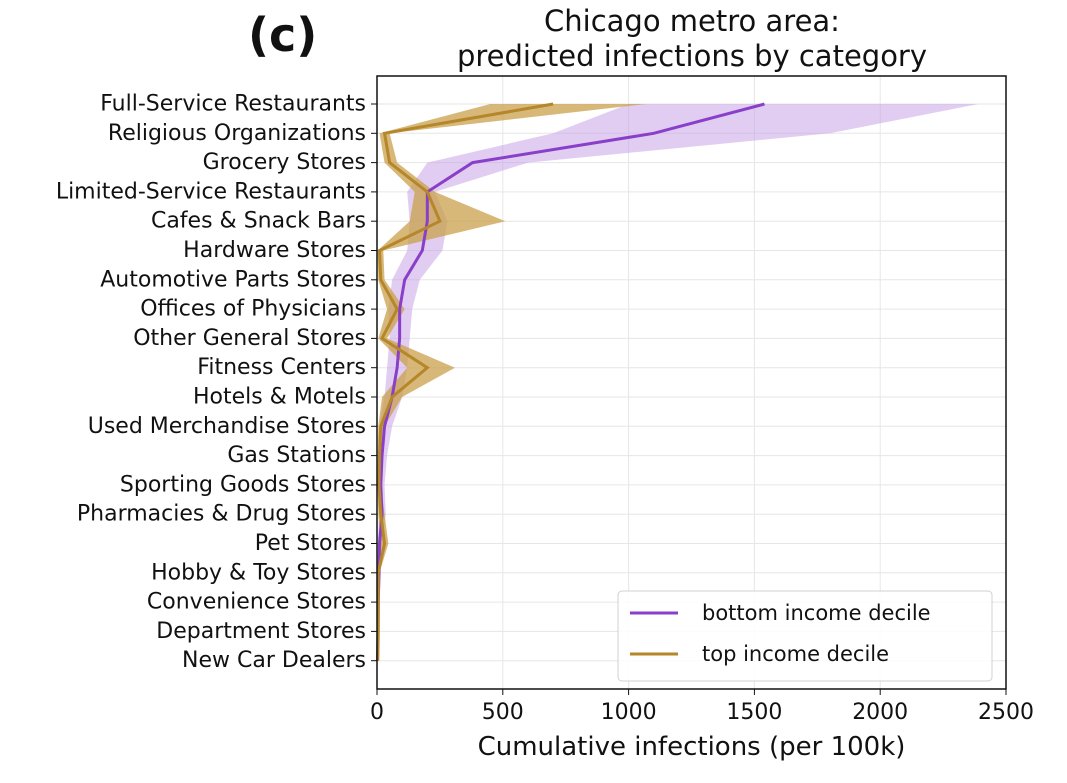 The image size is (1067, 783). Describe the element at coordinates (233, 104) in the screenshot. I see `y-tick-label: Full-Service Restaurants` at that location.